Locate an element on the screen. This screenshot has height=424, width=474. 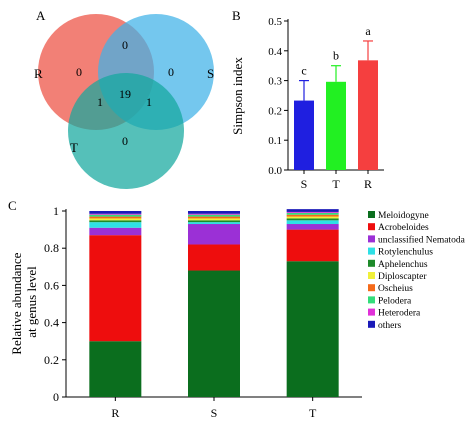
abundance-y-tick-label: 0.6 is located at coordinates (51, 285).